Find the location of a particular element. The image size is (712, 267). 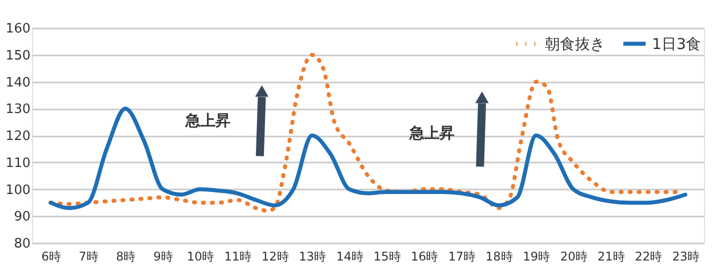

x-tick-label: 19時 is located at coordinates (536, 257).